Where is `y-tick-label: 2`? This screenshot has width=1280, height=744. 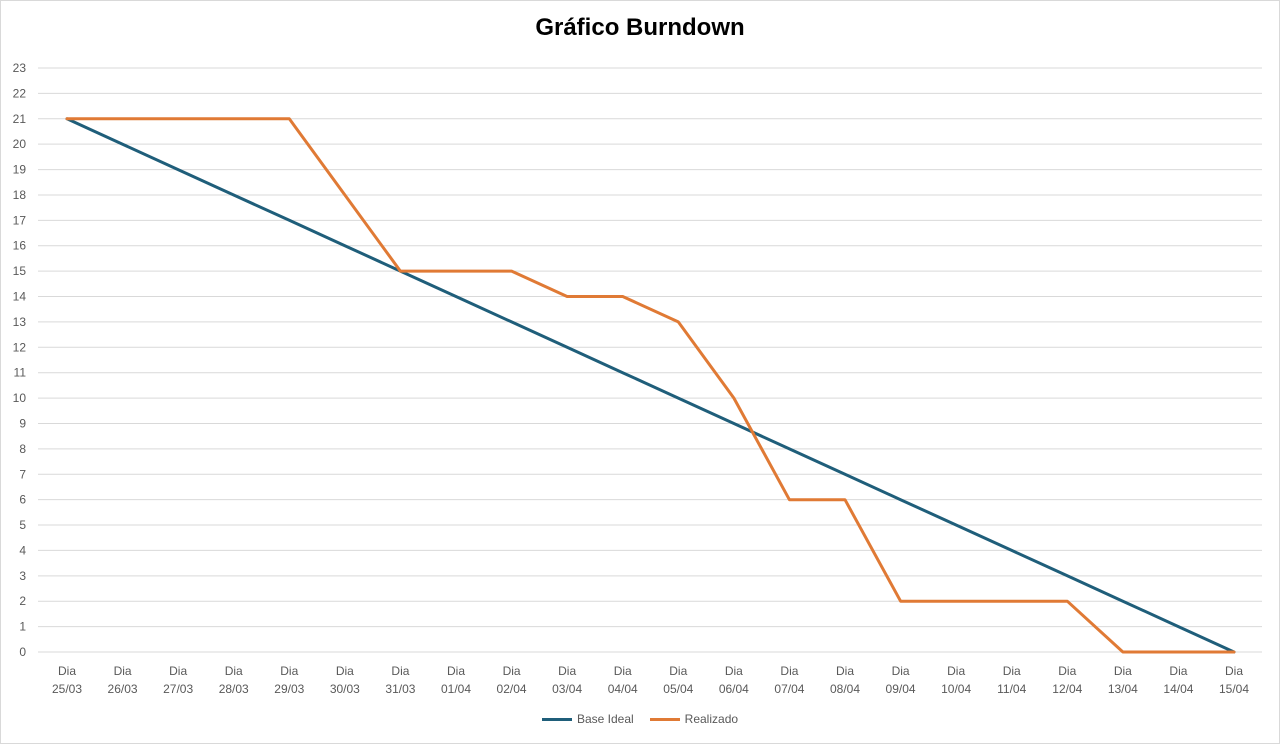
y-tick-label: 2 is located at coordinates (22, 601).